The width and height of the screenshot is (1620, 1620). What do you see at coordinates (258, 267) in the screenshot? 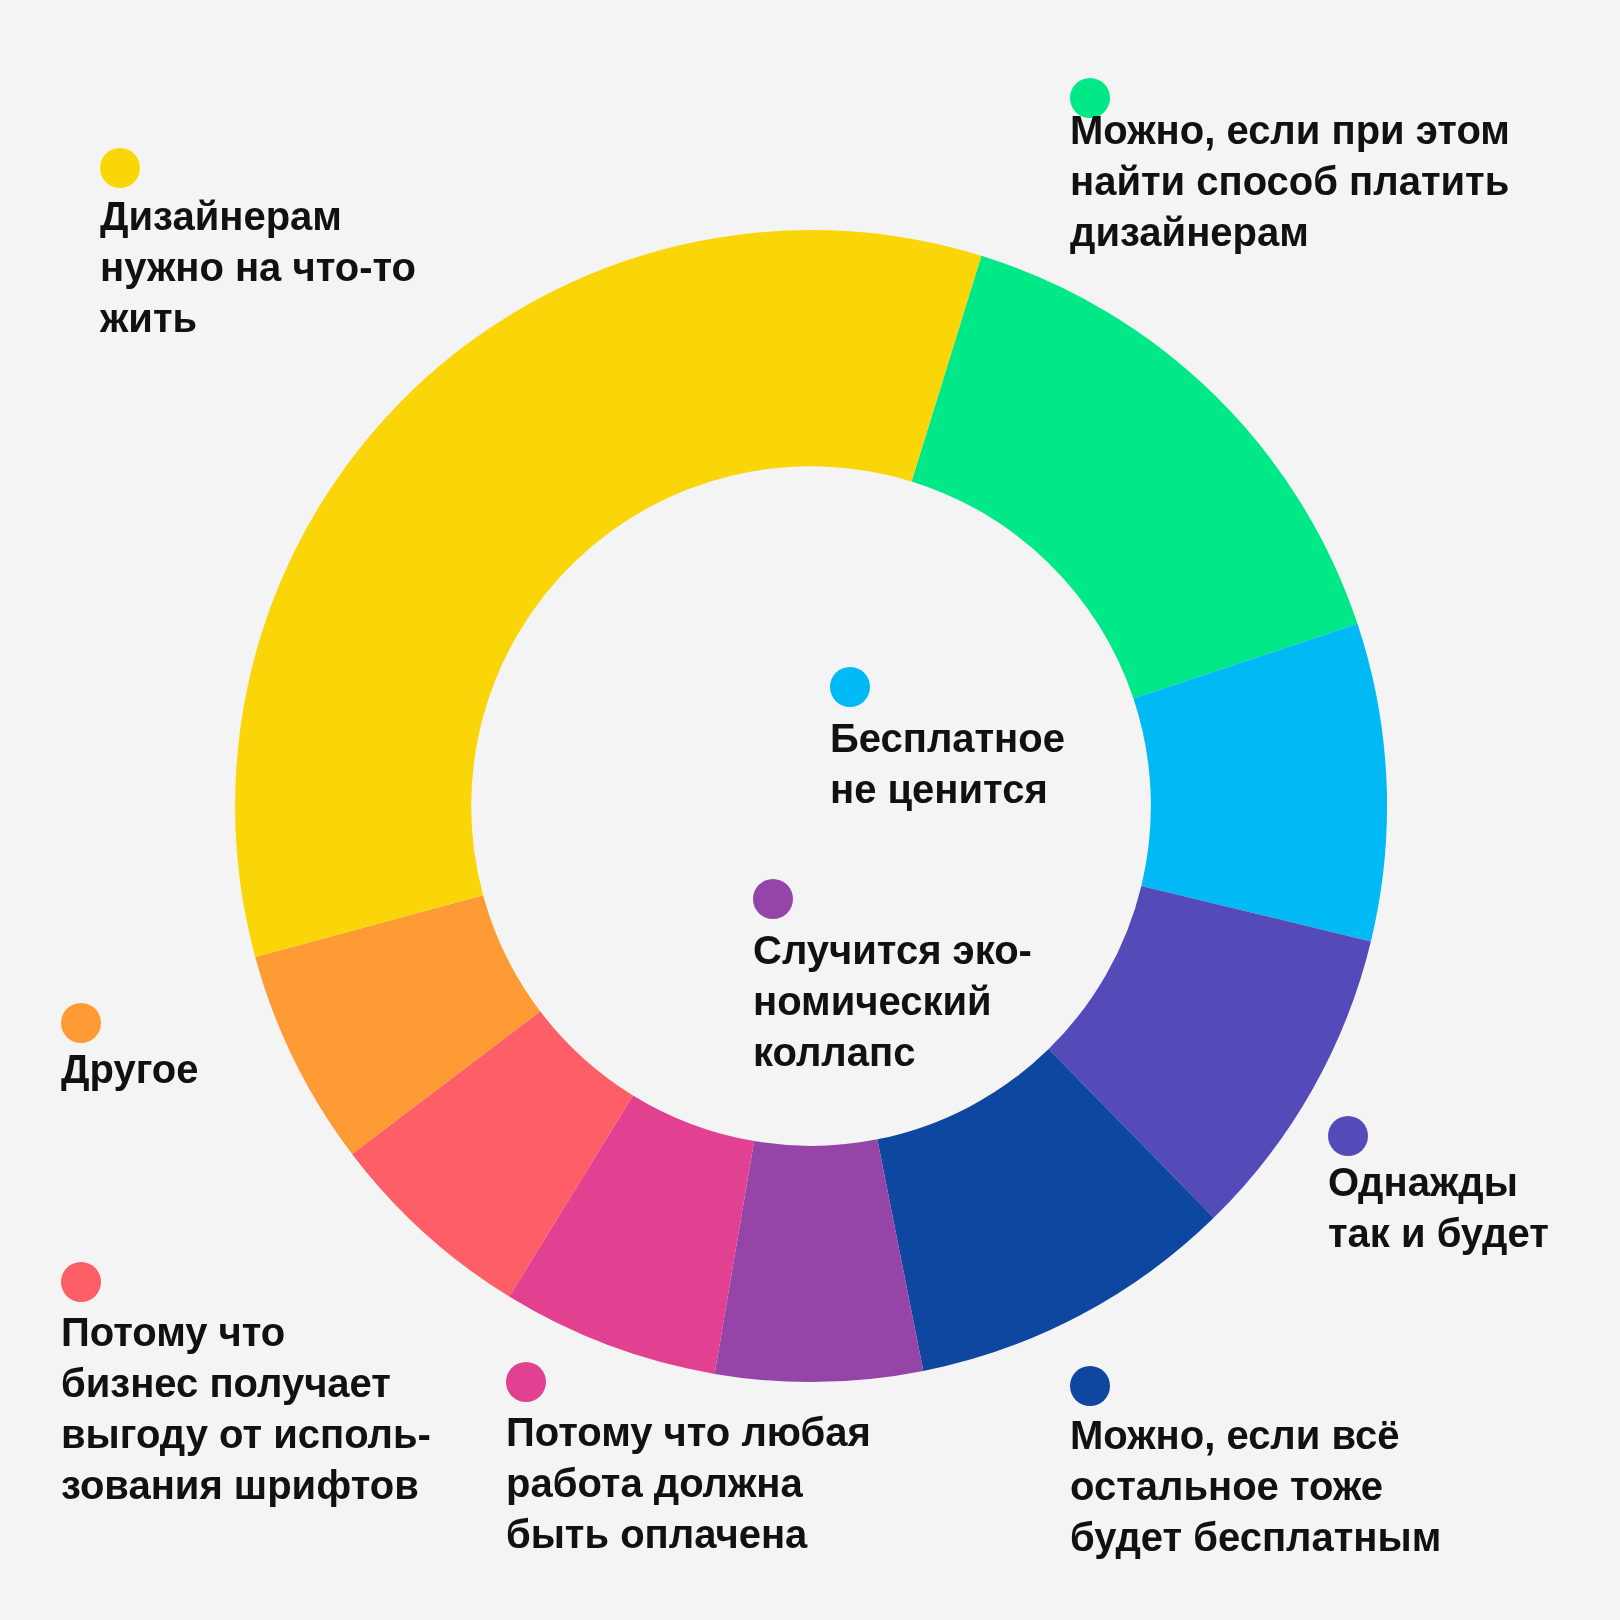
I see `legend-label: Дизайнерам нужно на что-то жить` at bounding box center [258, 267].